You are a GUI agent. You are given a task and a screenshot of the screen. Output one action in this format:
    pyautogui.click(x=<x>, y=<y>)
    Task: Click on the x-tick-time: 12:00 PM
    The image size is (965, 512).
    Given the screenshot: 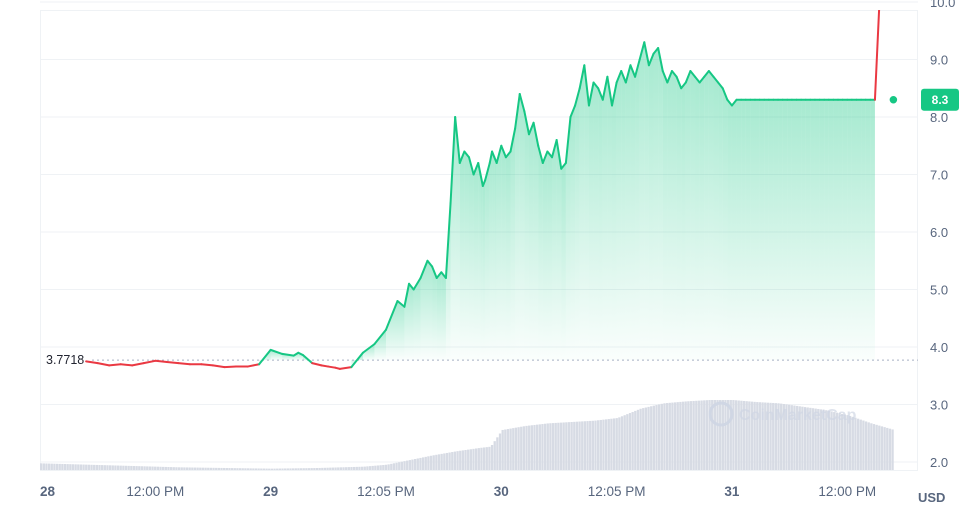 What is the action you would take?
    pyautogui.click(x=155, y=491)
    